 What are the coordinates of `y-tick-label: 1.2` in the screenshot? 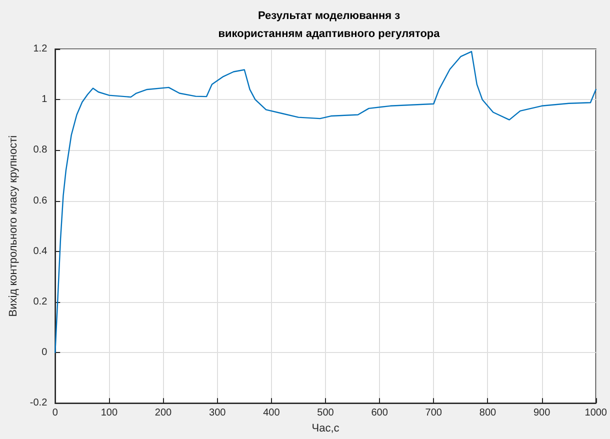 It's located at (40, 49).